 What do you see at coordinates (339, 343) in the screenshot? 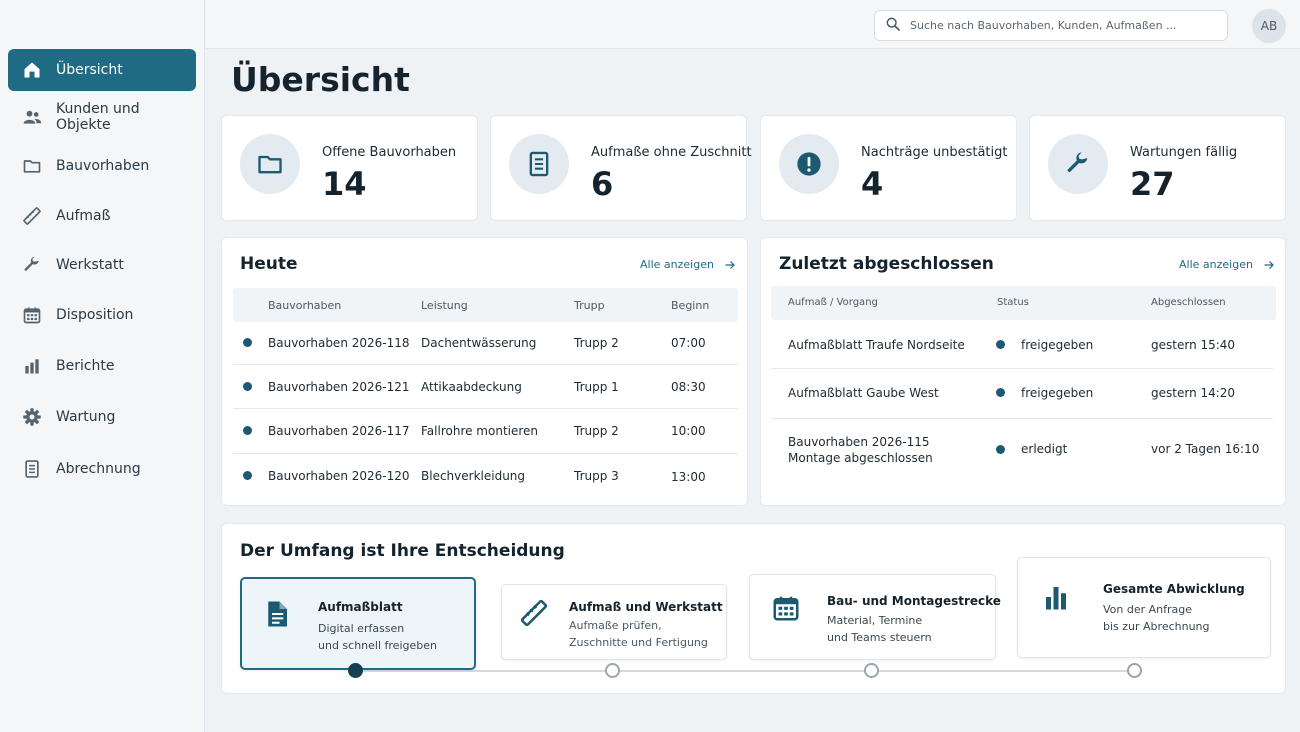
I see `project-cell: Bauvorhaben 2026-118` at bounding box center [339, 343].